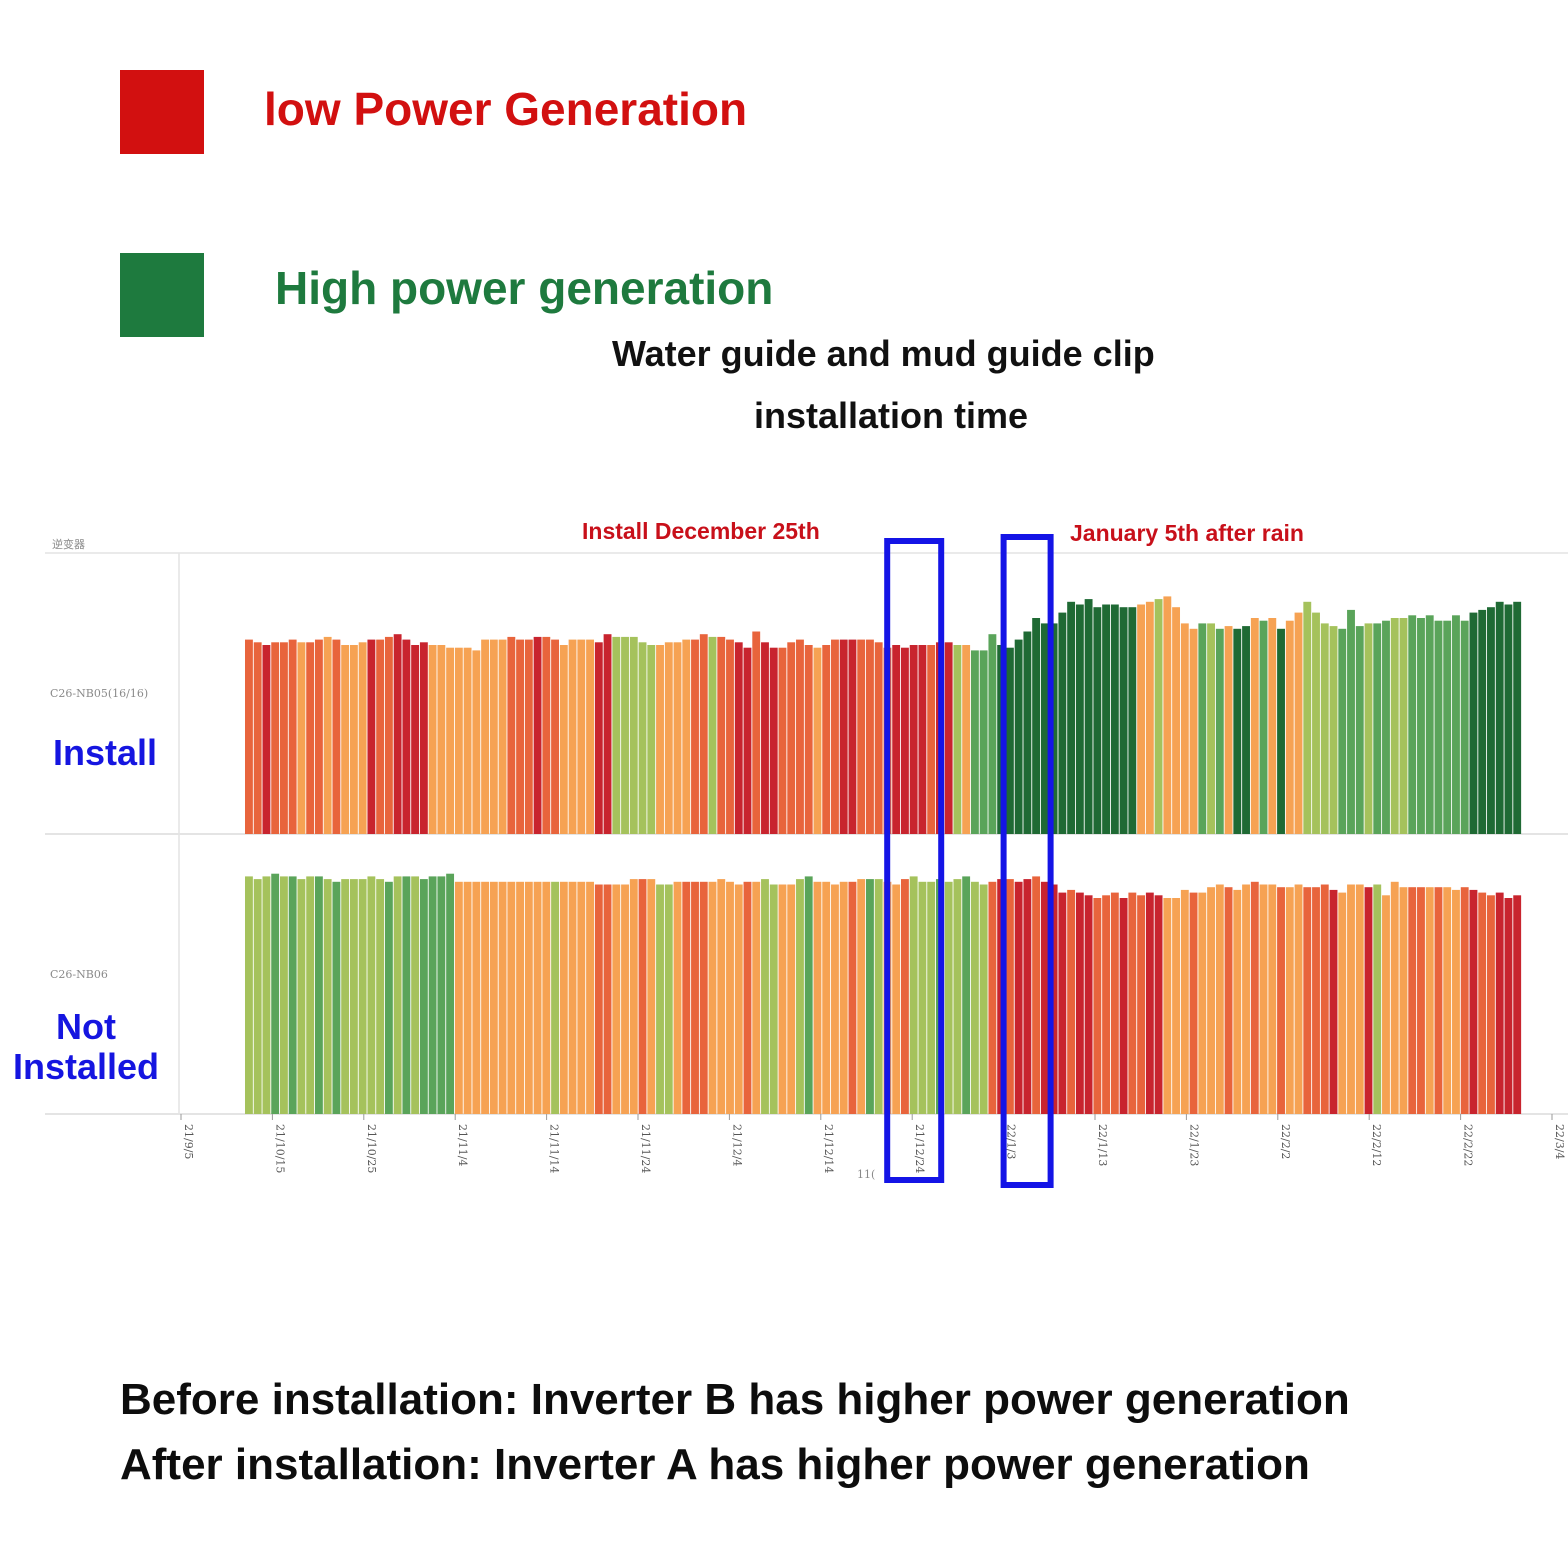 This screenshot has width=1568, height=1568. What do you see at coordinates (506, 109) in the screenshot?
I see `legend-low-label: low Power Generation` at bounding box center [506, 109].